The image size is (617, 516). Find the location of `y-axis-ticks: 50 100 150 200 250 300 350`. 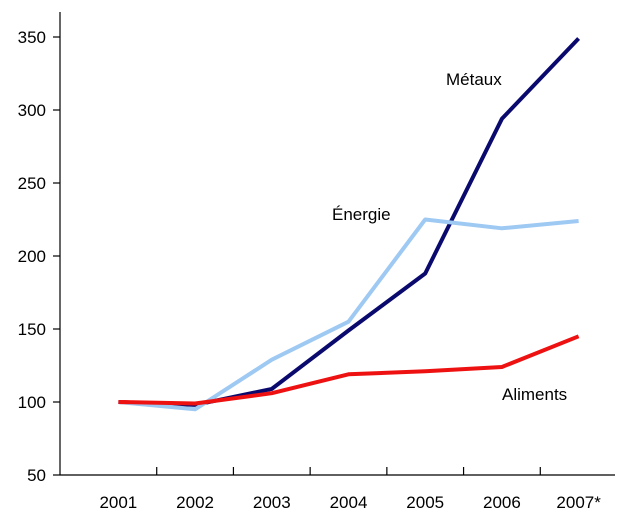

y-axis-ticks: 50 100 150 200 250 300 350 is located at coordinates (39, 256).